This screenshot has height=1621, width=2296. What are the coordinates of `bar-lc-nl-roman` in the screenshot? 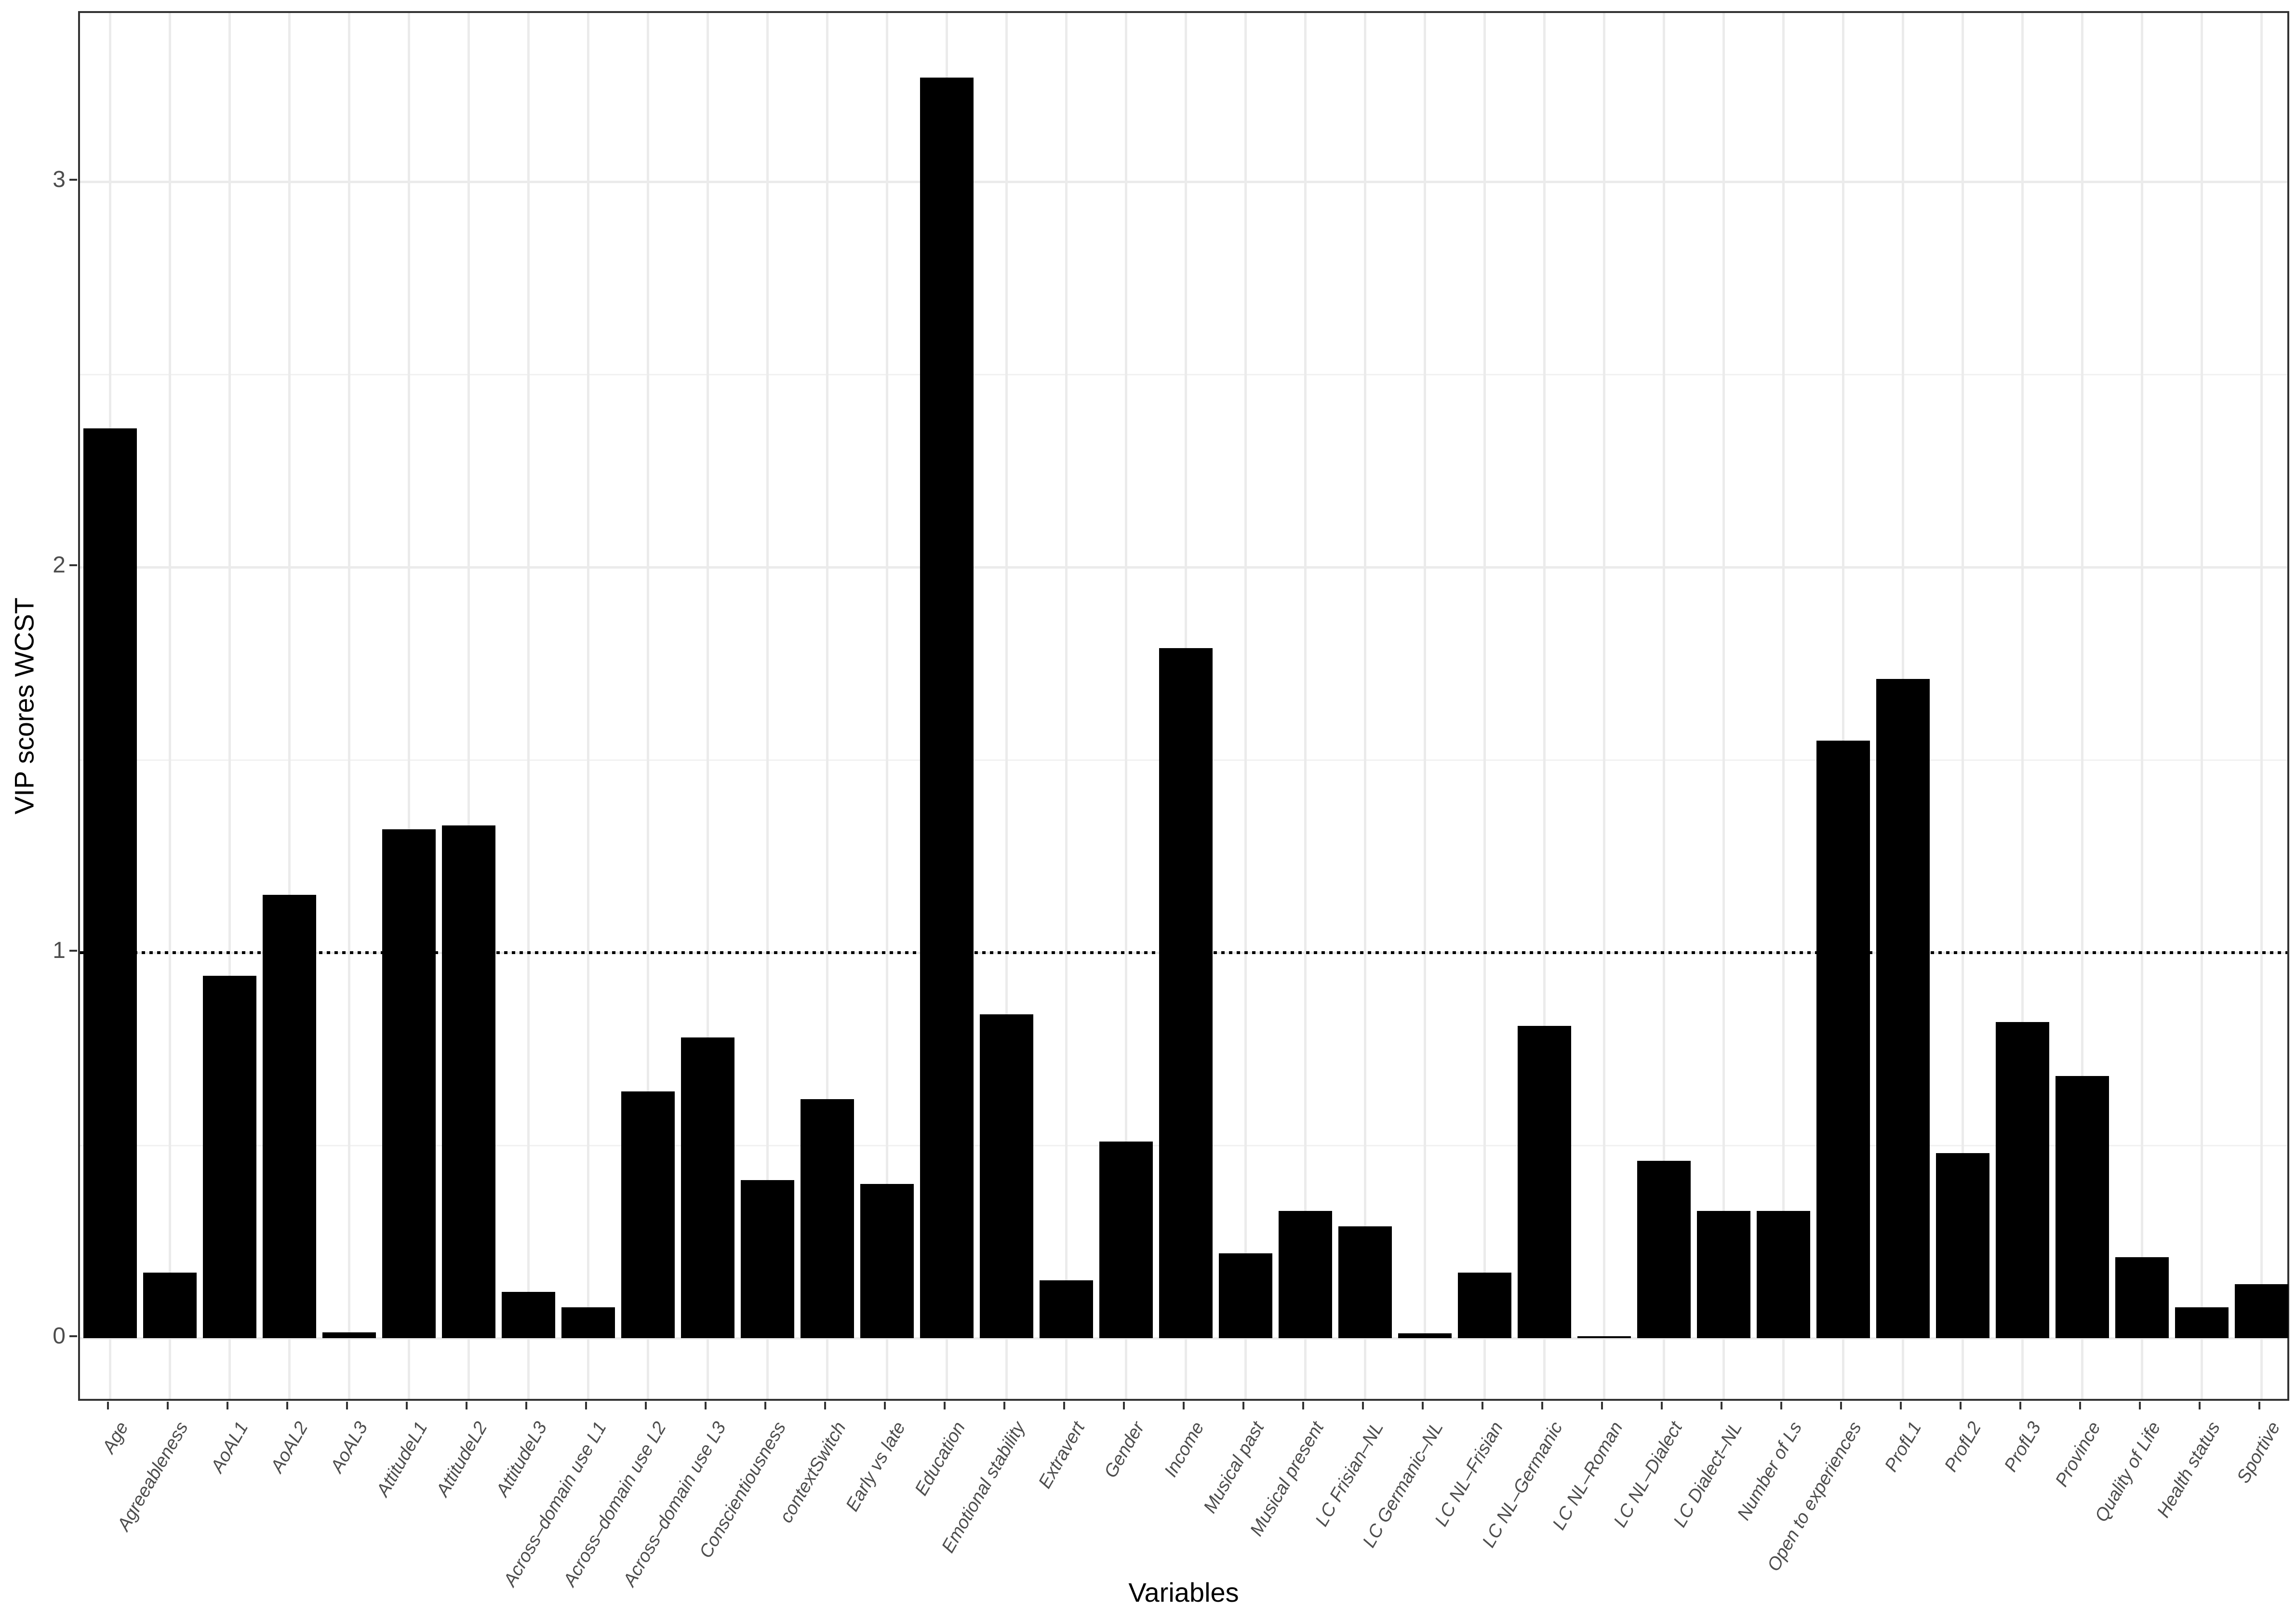 It's located at (1604, 1337).